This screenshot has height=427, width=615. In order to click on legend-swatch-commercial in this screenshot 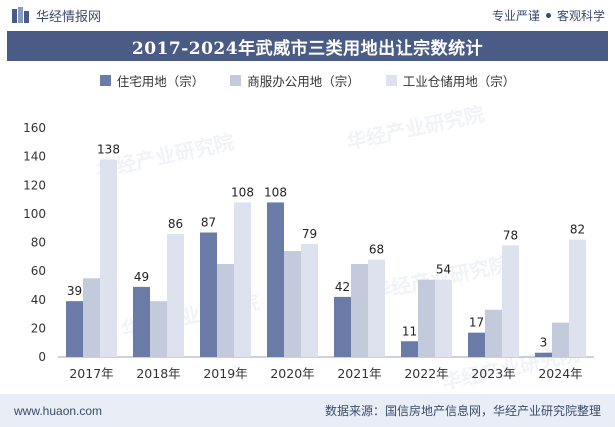, I will do `click(236, 80)`.